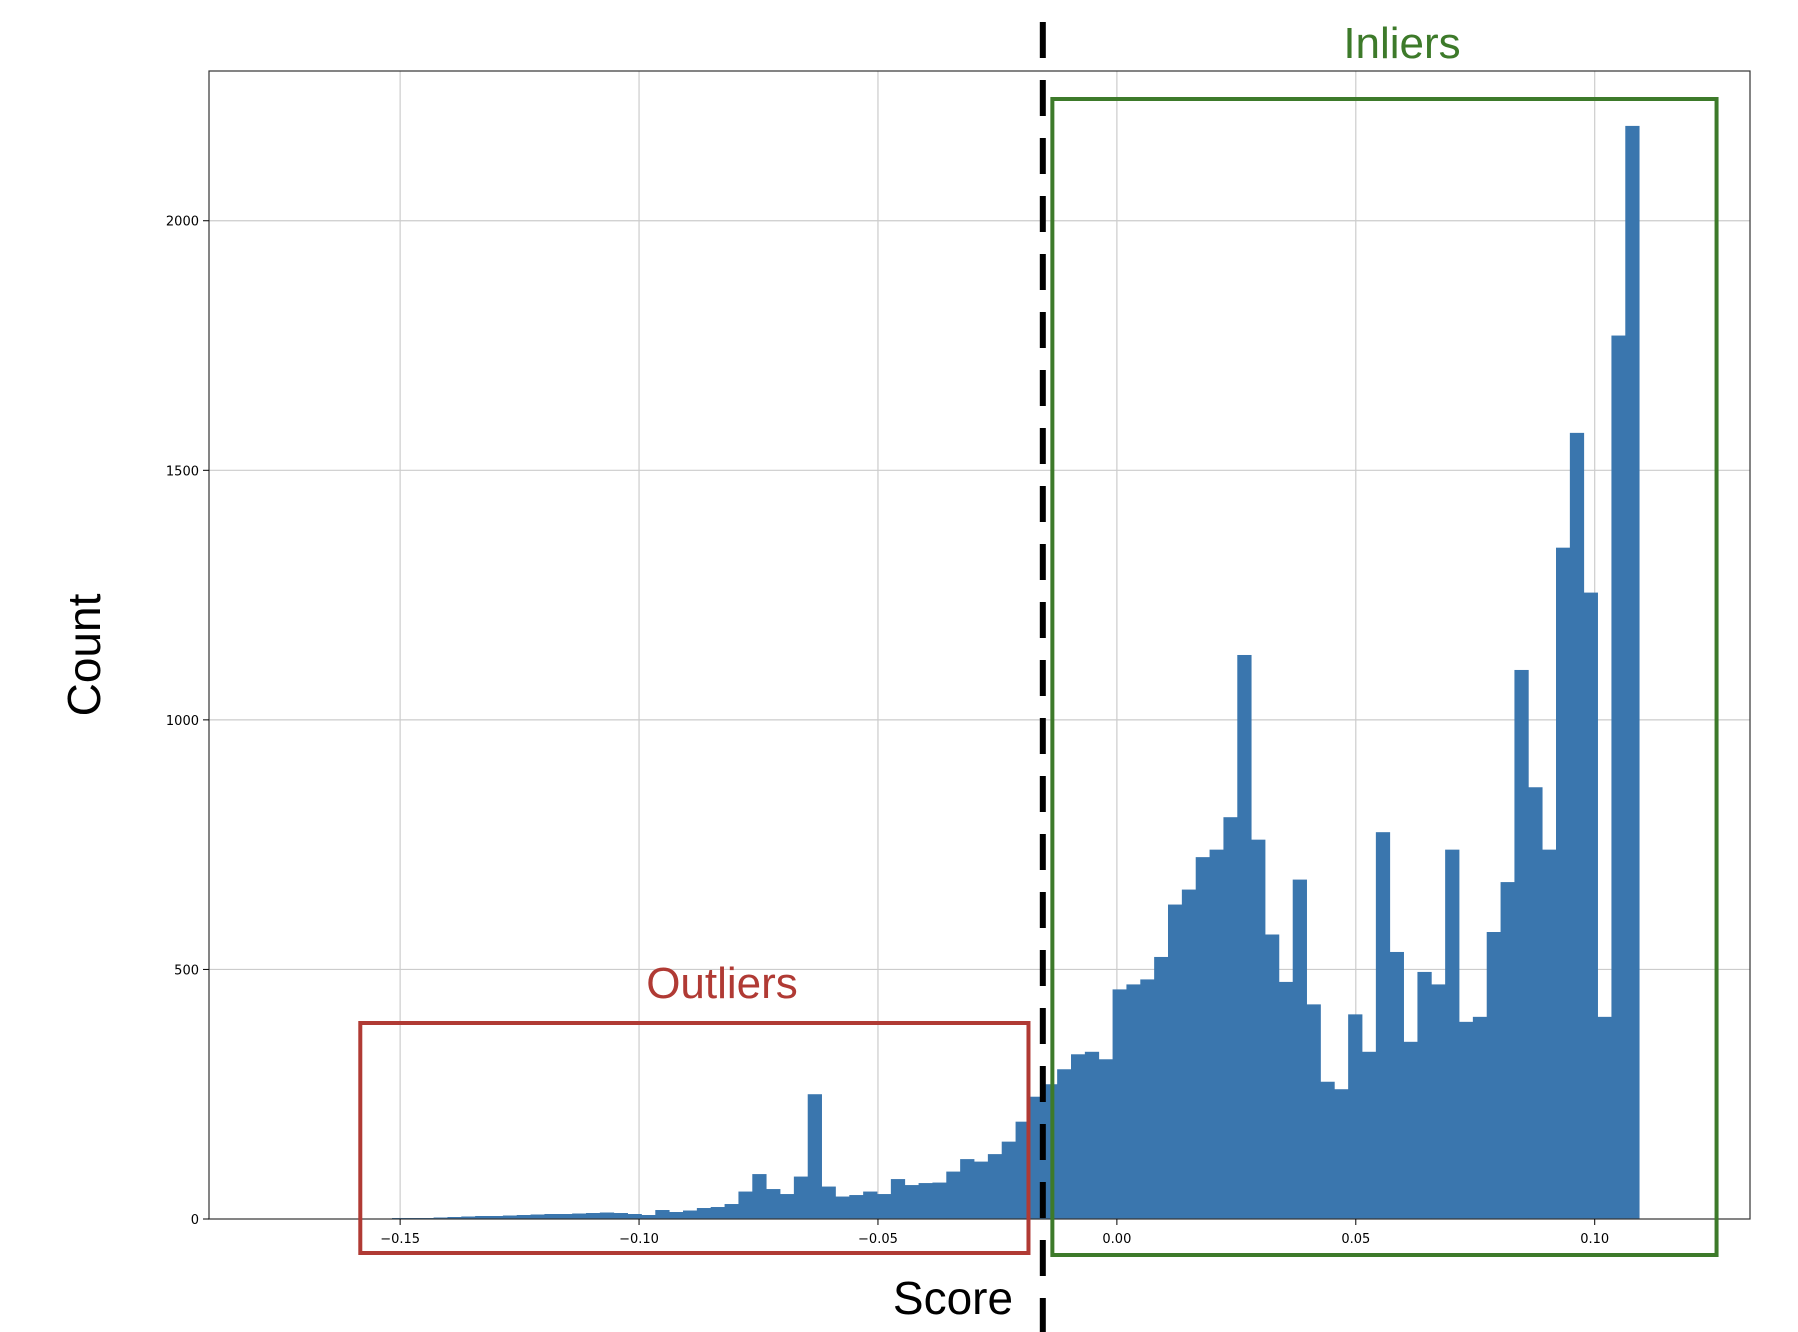 The height and width of the screenshot is (1332, 1798). Describe the element at coordinates (878, 1239) in the screenshot. I see `x-tick-label: −0.05` at that location.